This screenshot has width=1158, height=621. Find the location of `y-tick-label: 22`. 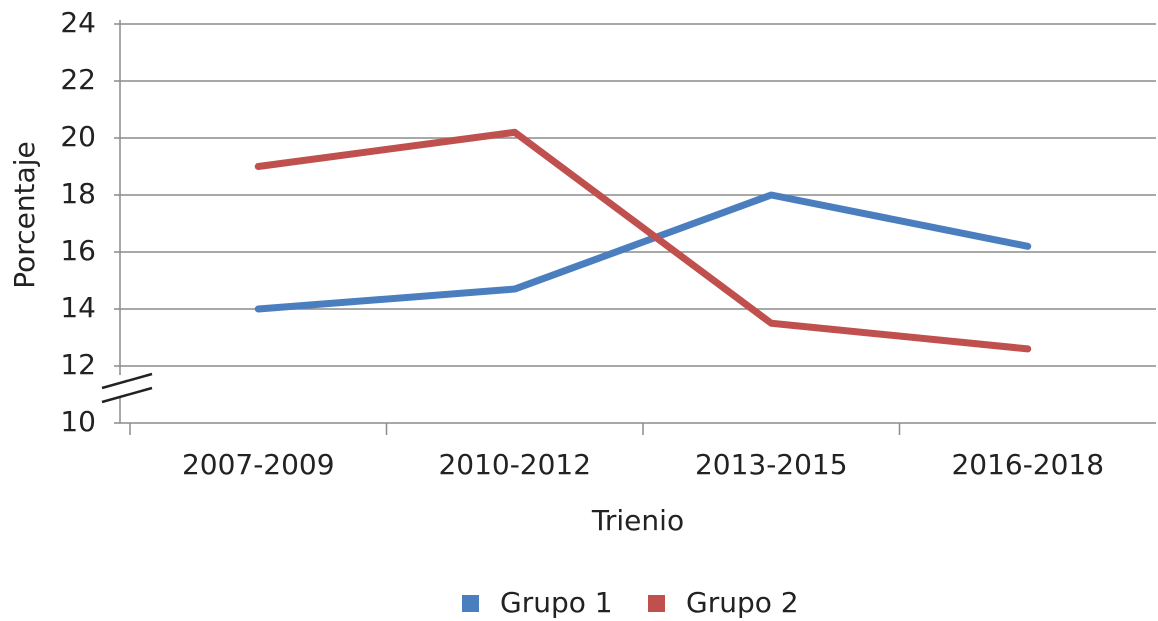

y-tick-label: 22 is located at coordinates (78, 79).